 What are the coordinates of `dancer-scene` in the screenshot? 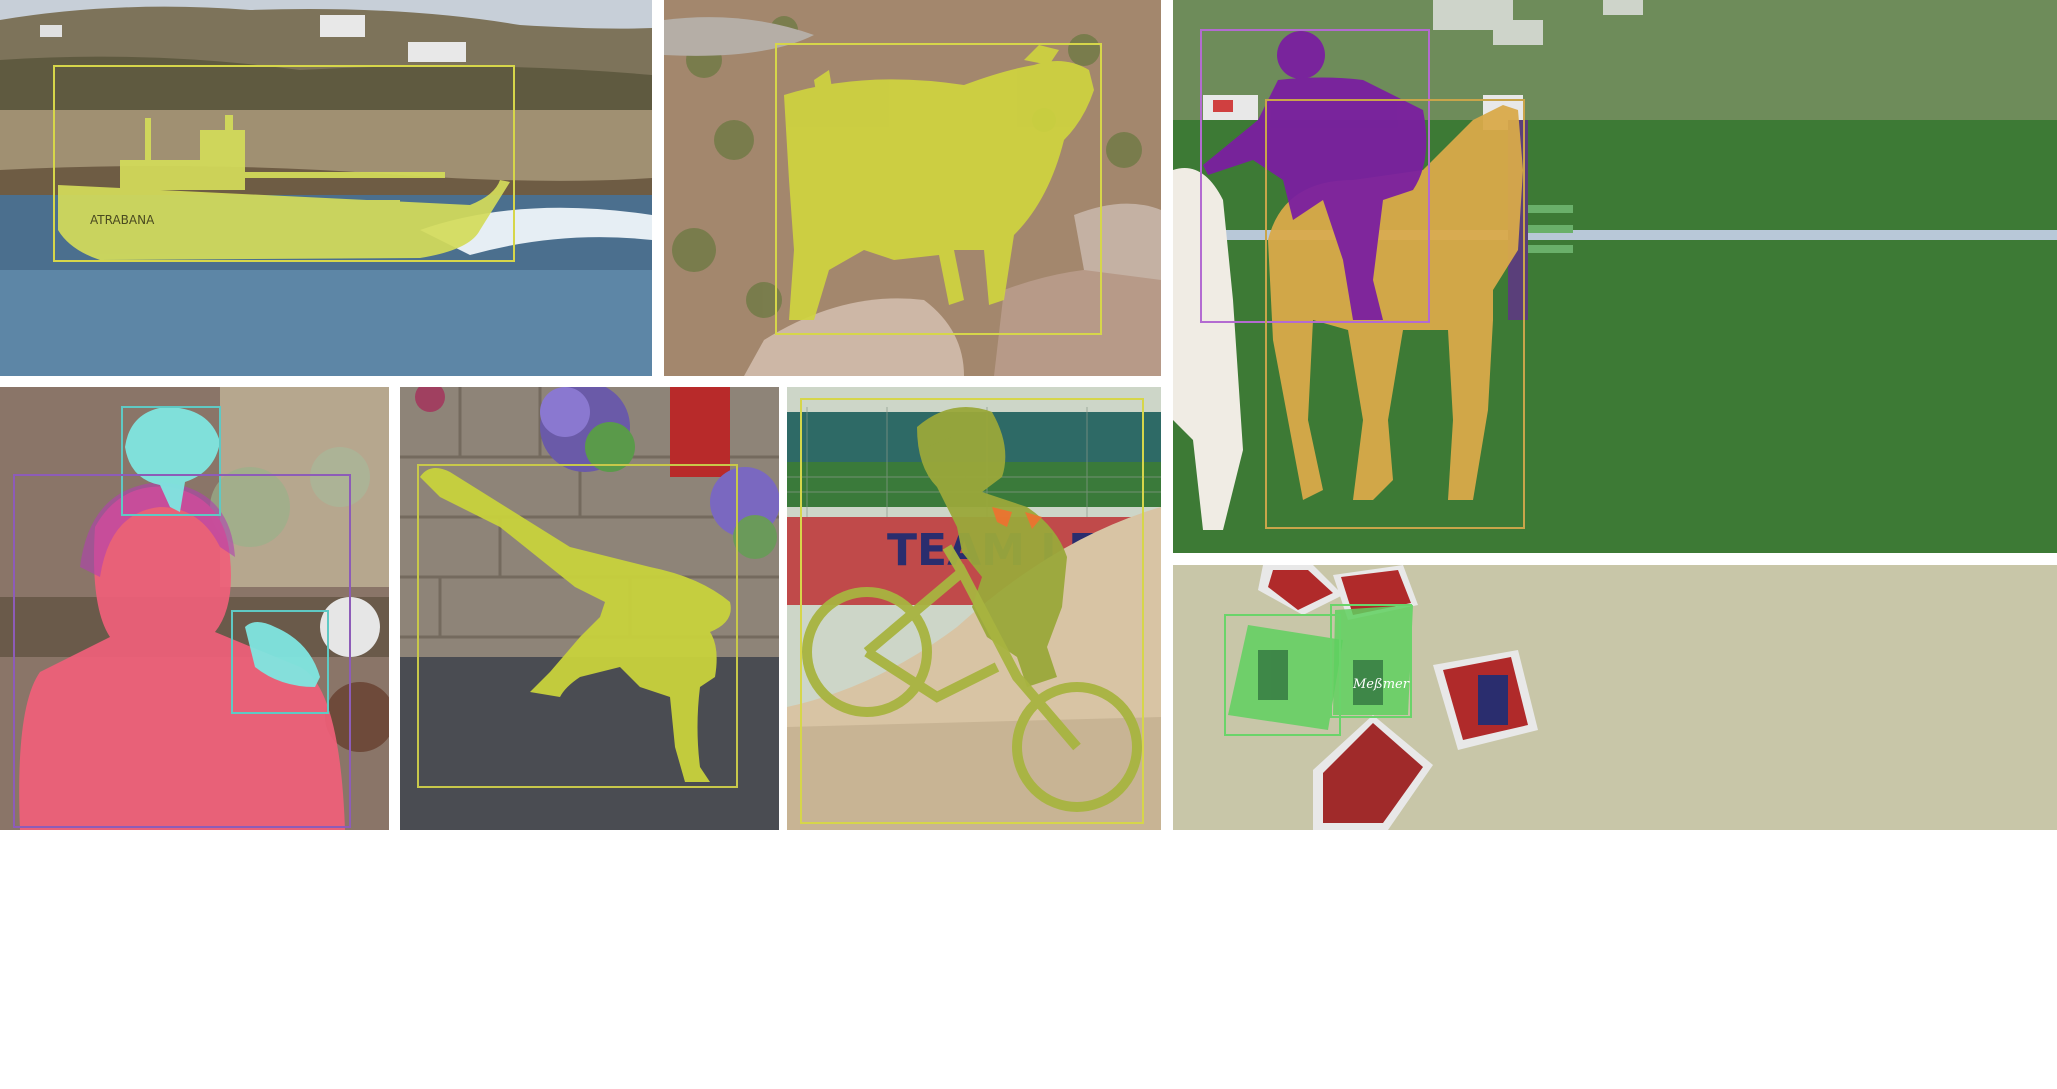 It's located at (589, 608).